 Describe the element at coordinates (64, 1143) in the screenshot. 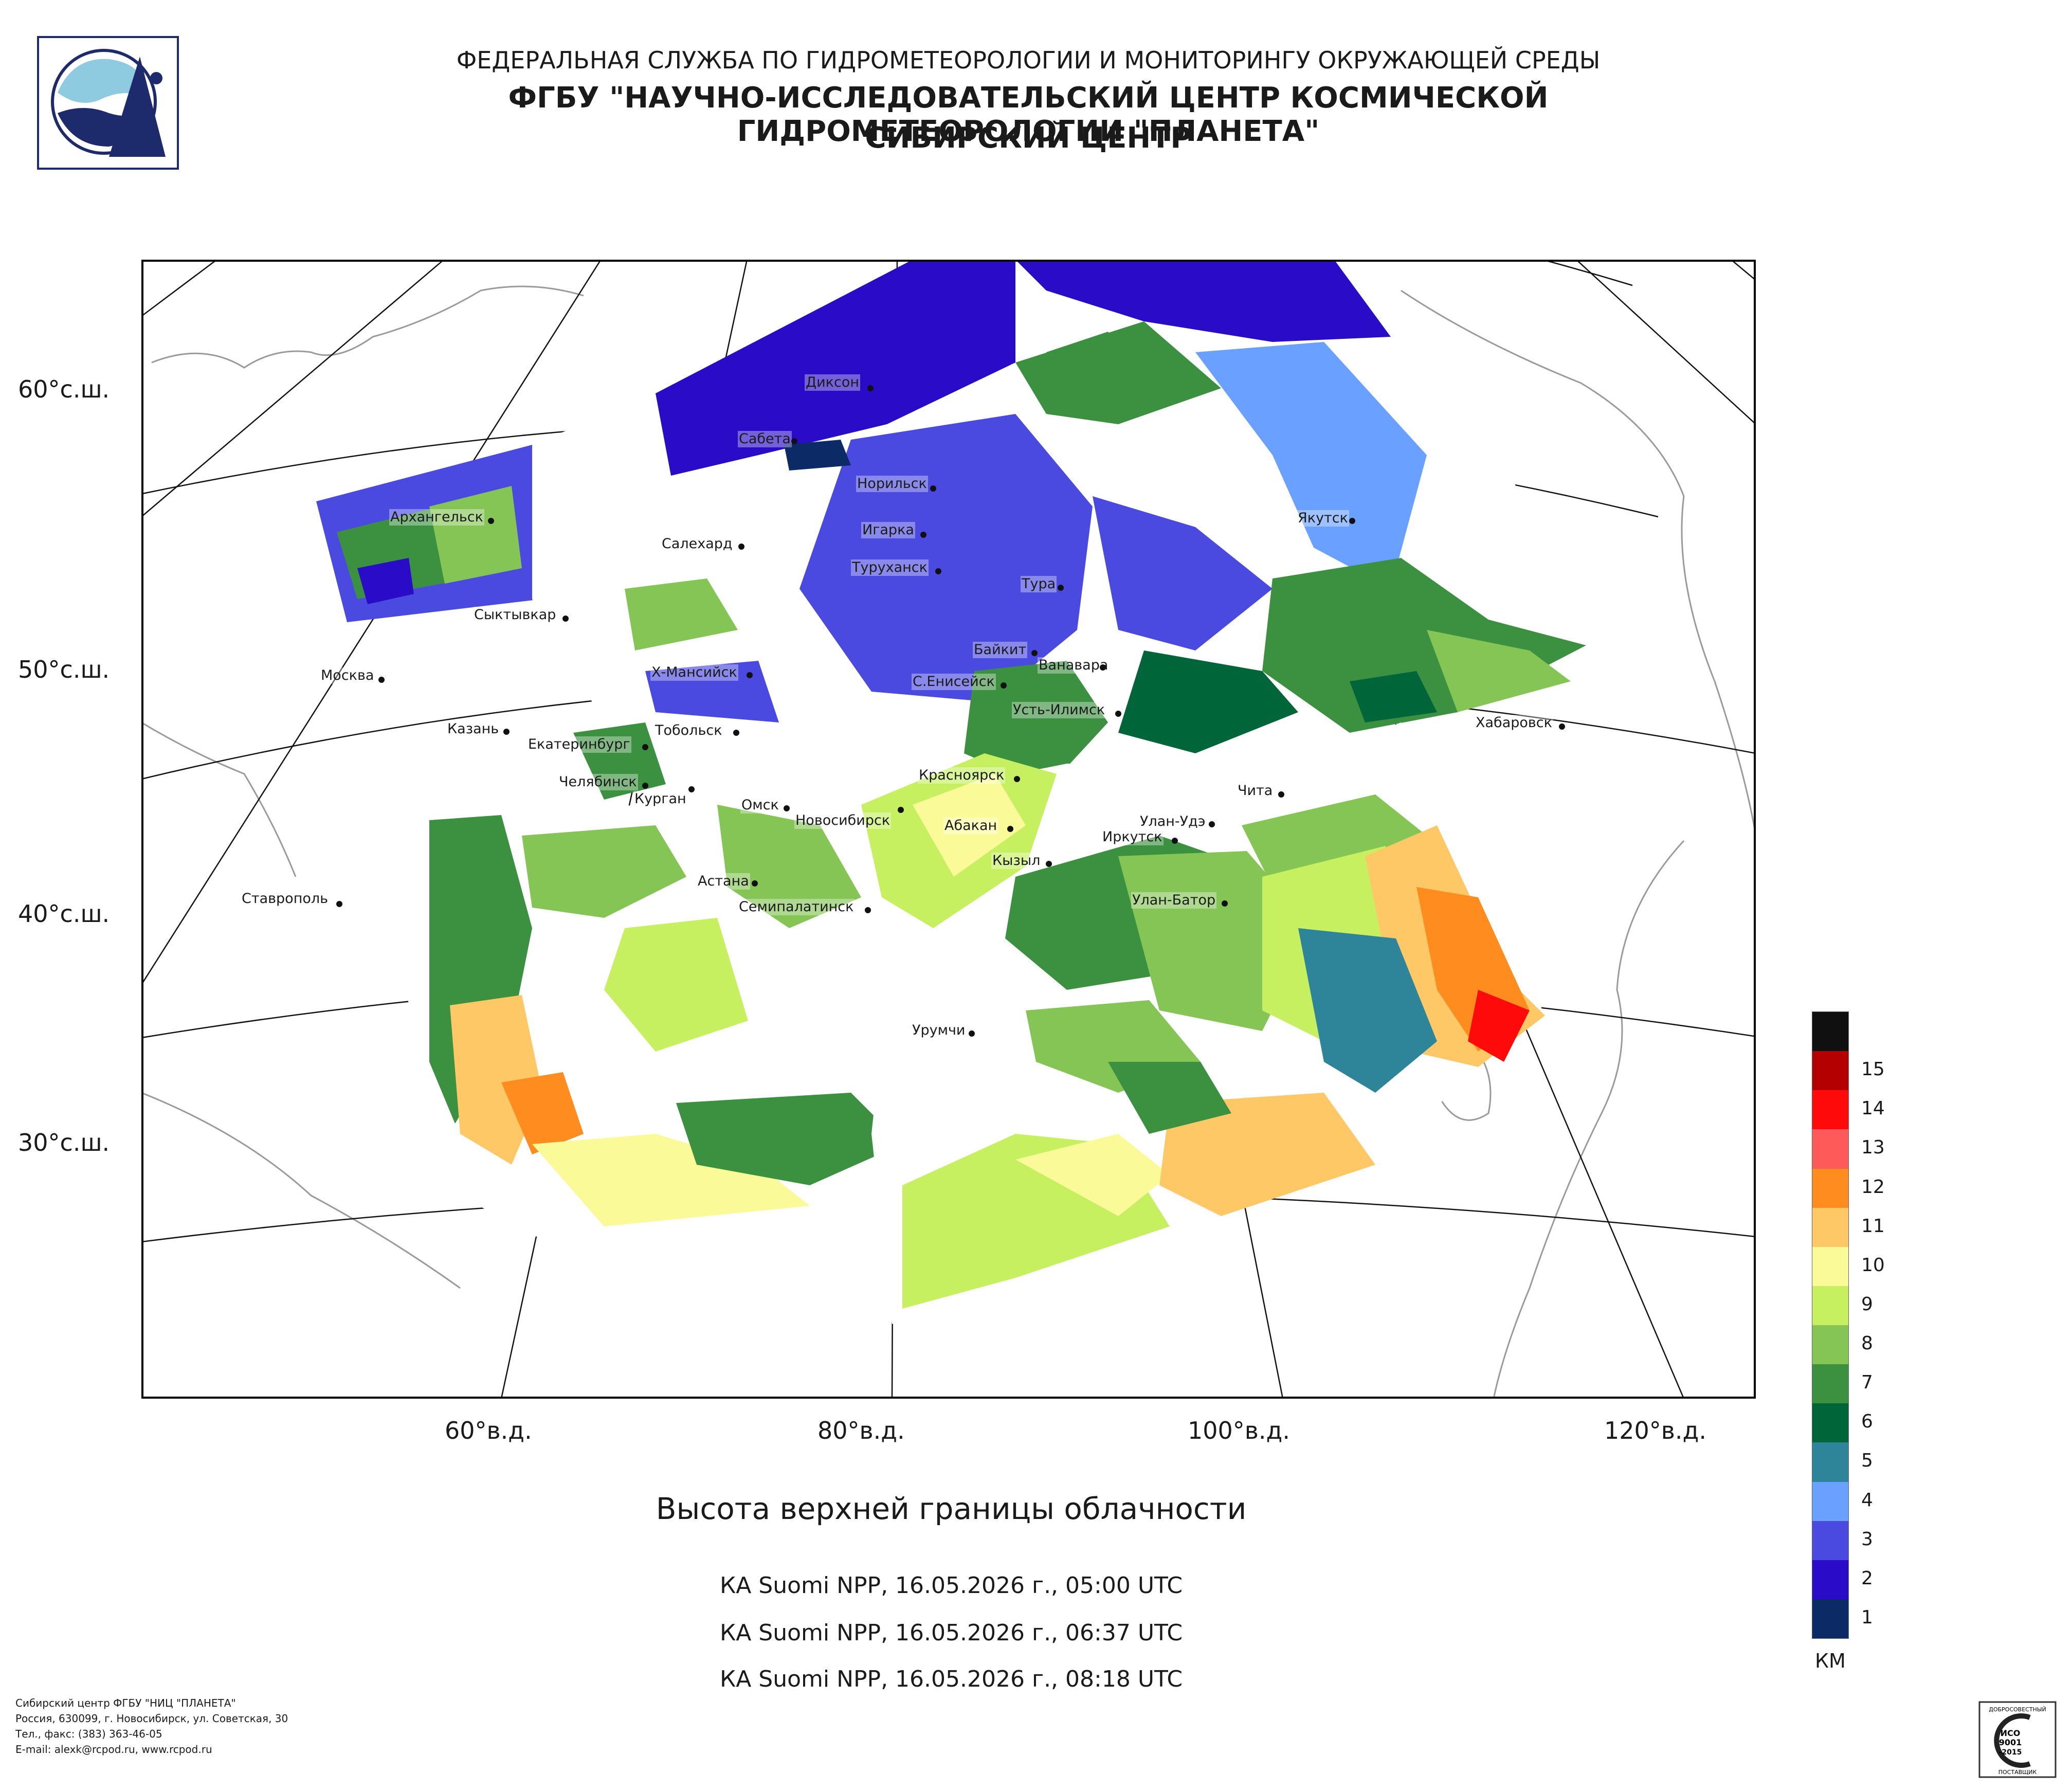

I see `lat-label-30: 30°с.ш.` at that location.